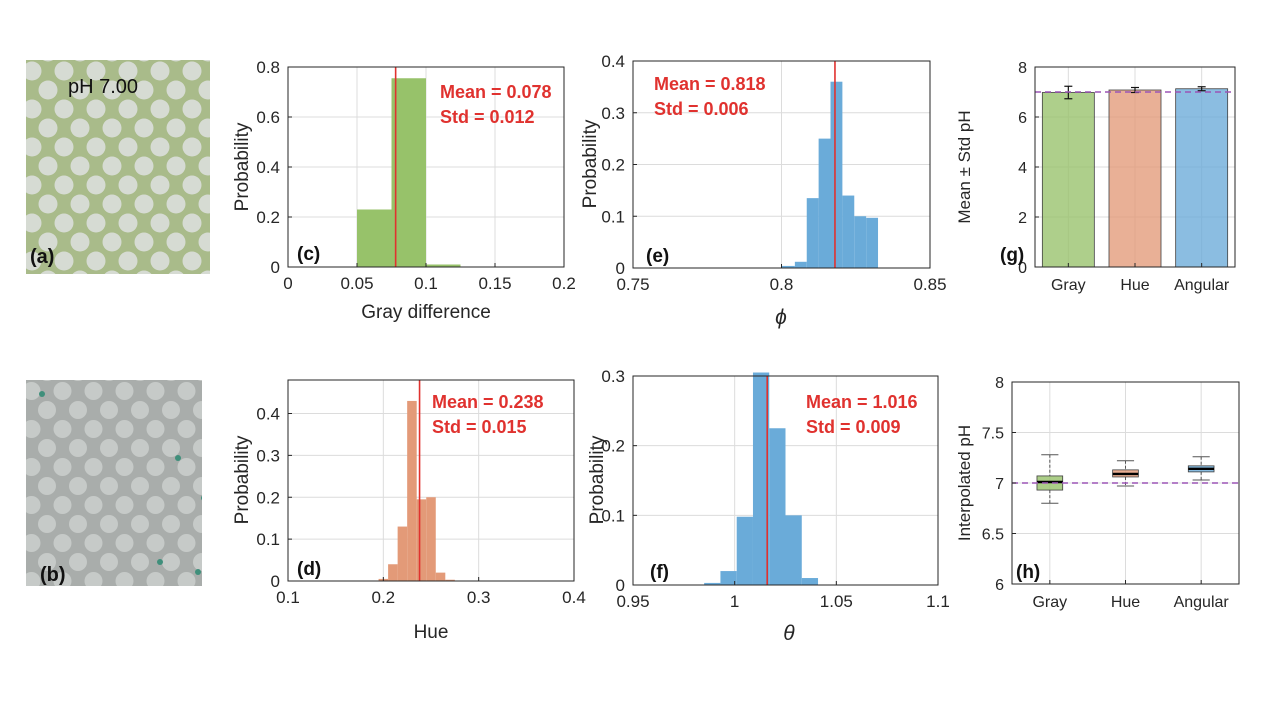  What do you see at coordinates (479, 427) in the screenshot?
I see `std-annotation: Std = 0.015` at bounding box center [479, 427].